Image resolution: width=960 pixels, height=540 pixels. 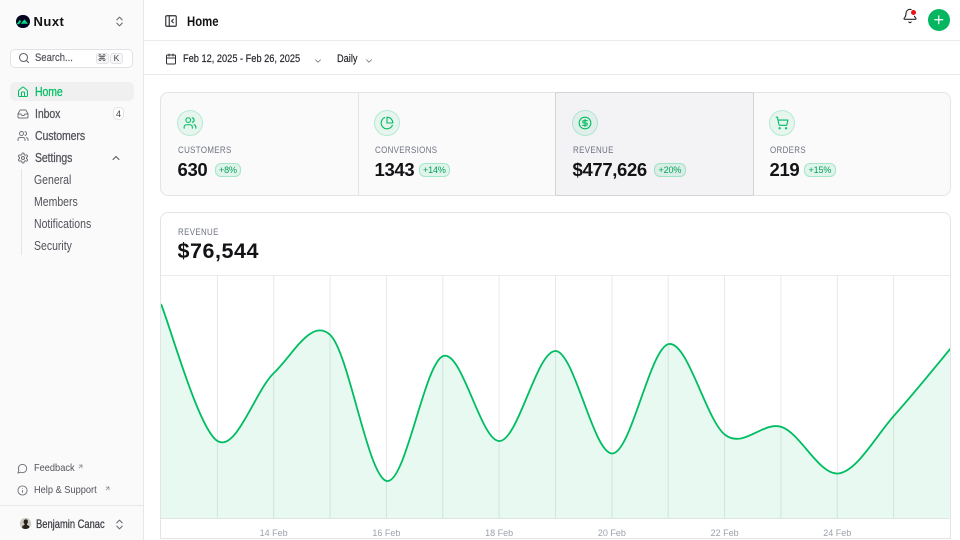 I want to click on svg-text: 24 Feb, so click(x=837, y=533).